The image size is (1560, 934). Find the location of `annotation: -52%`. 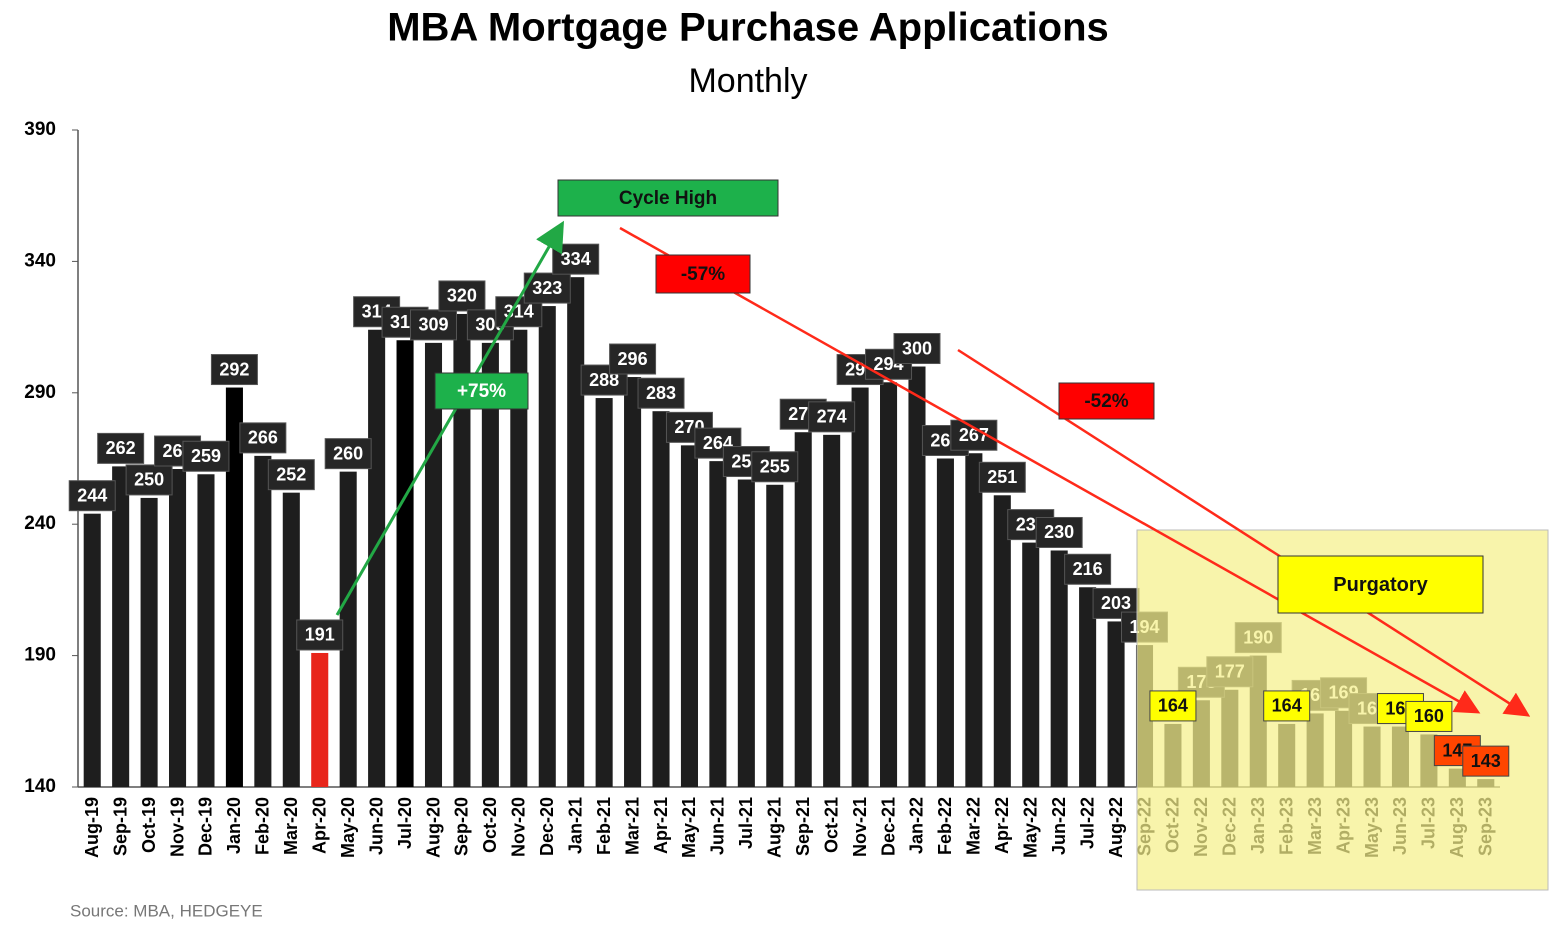

annotation: -52% is located at coordinates (1106, 401).